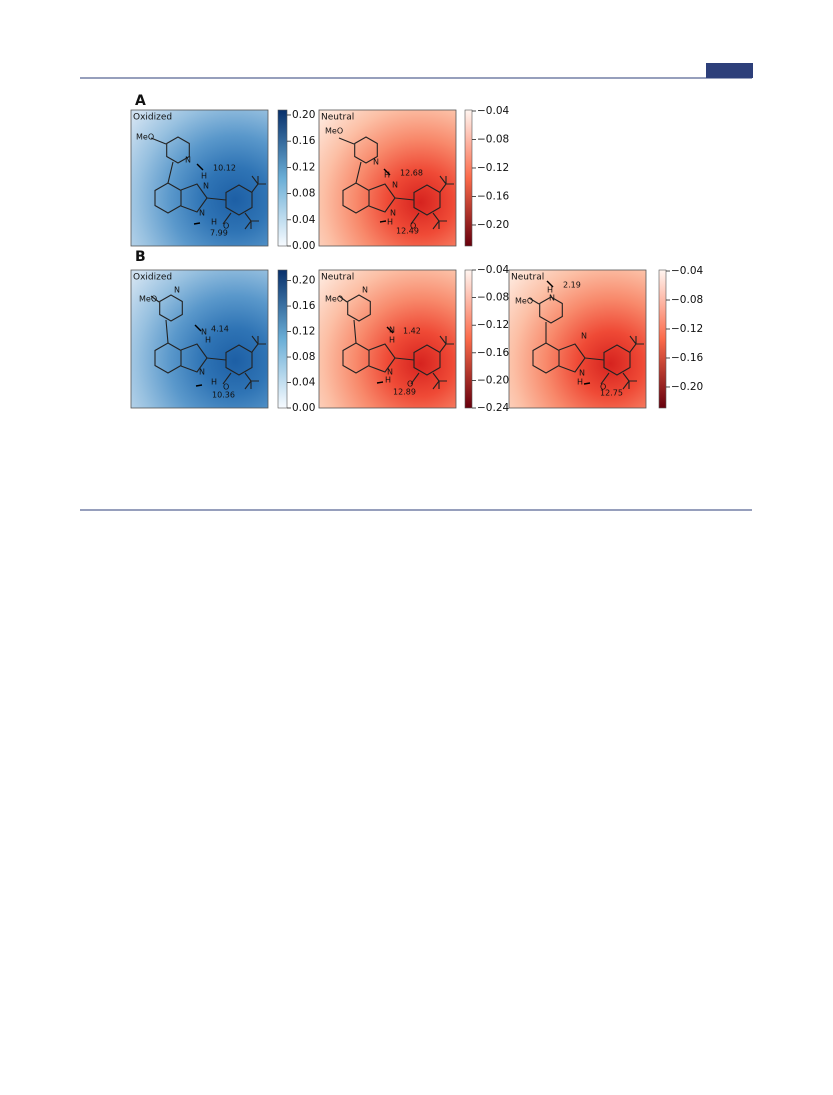 The image size is (833, 1095). I want to click on header-badge, so click(729, 70).